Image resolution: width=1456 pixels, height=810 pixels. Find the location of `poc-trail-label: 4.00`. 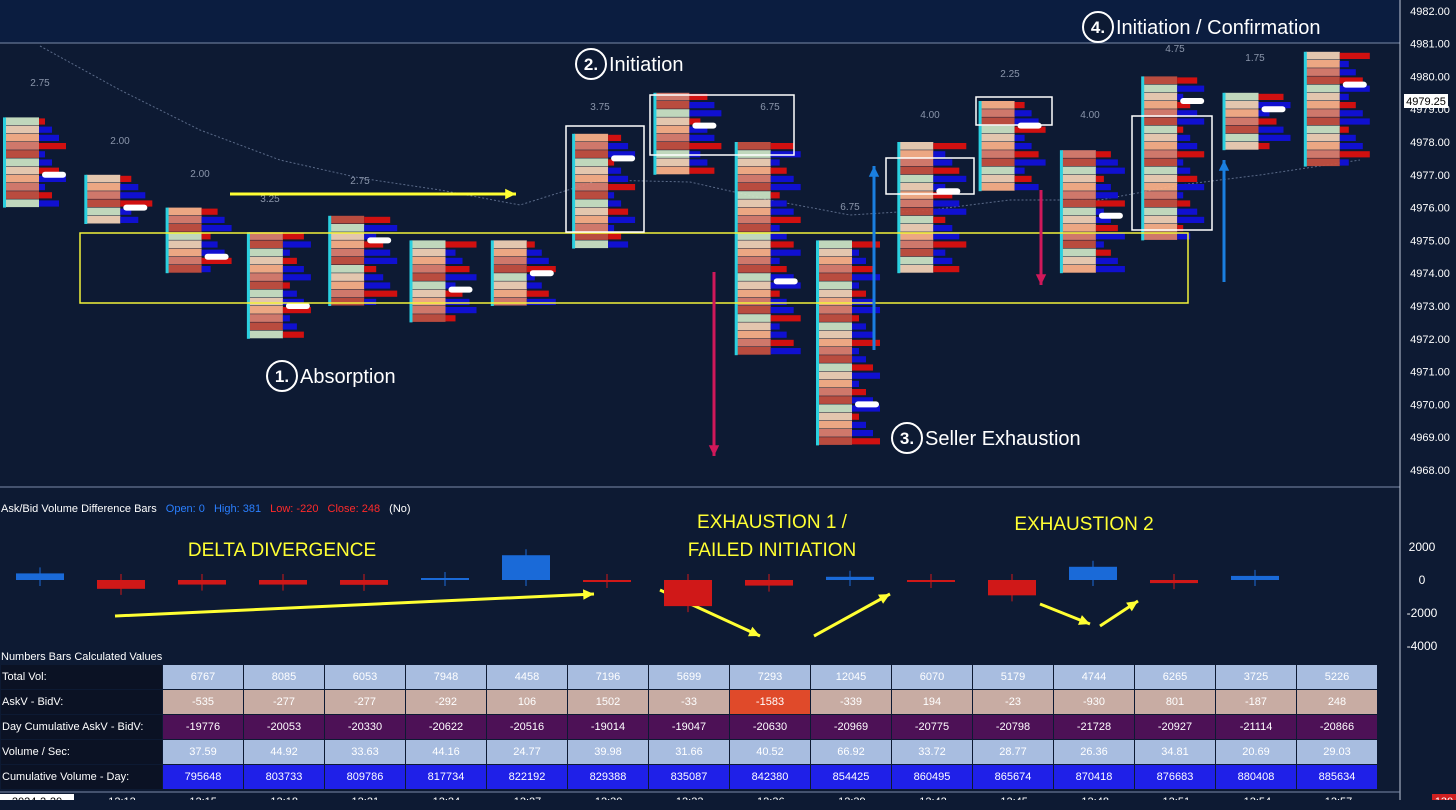

poc-trail-label: 4.00 is located at coordinates (930, 115).